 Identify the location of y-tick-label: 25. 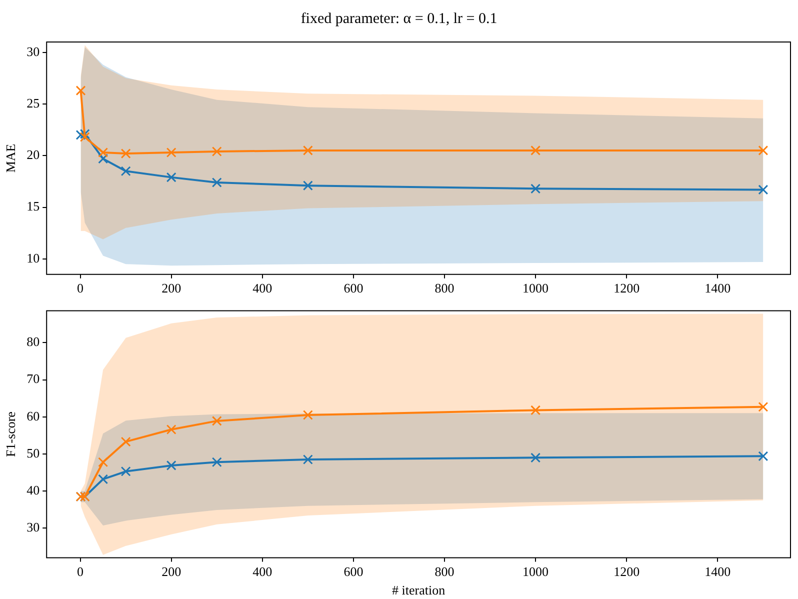
(33, 102).